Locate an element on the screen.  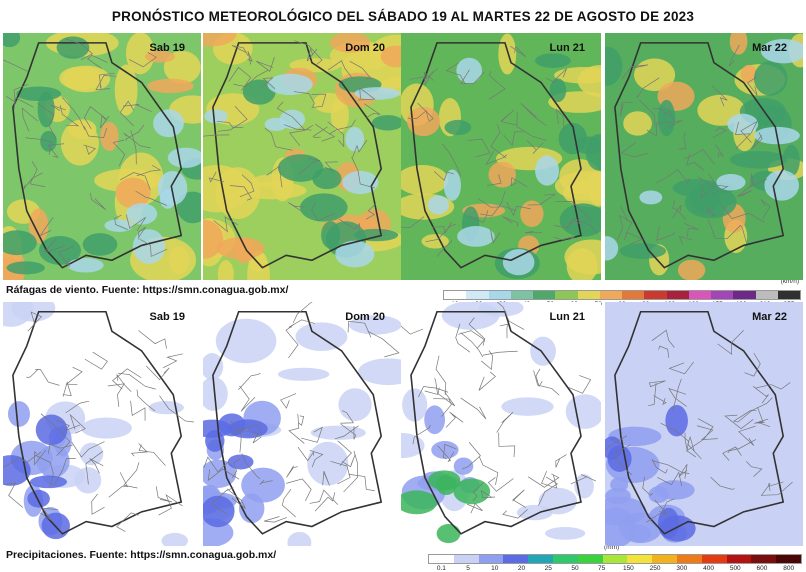
wind-map-panel: Dom 20 is located at coordinates (302, 156).